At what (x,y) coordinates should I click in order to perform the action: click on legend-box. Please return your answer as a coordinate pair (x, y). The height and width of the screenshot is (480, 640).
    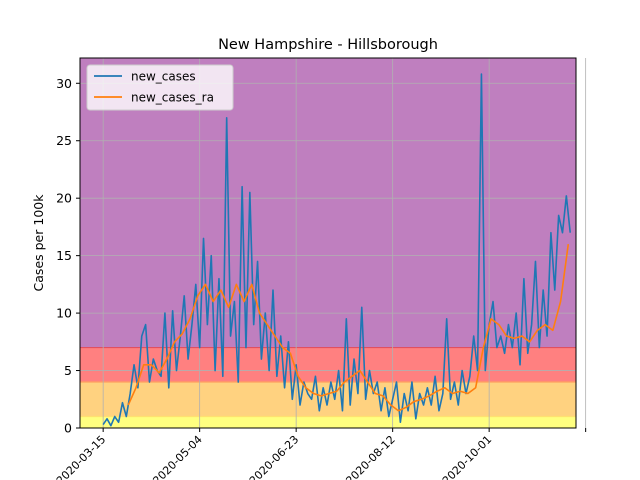
    Looking at the image, I should click on (160, 87).